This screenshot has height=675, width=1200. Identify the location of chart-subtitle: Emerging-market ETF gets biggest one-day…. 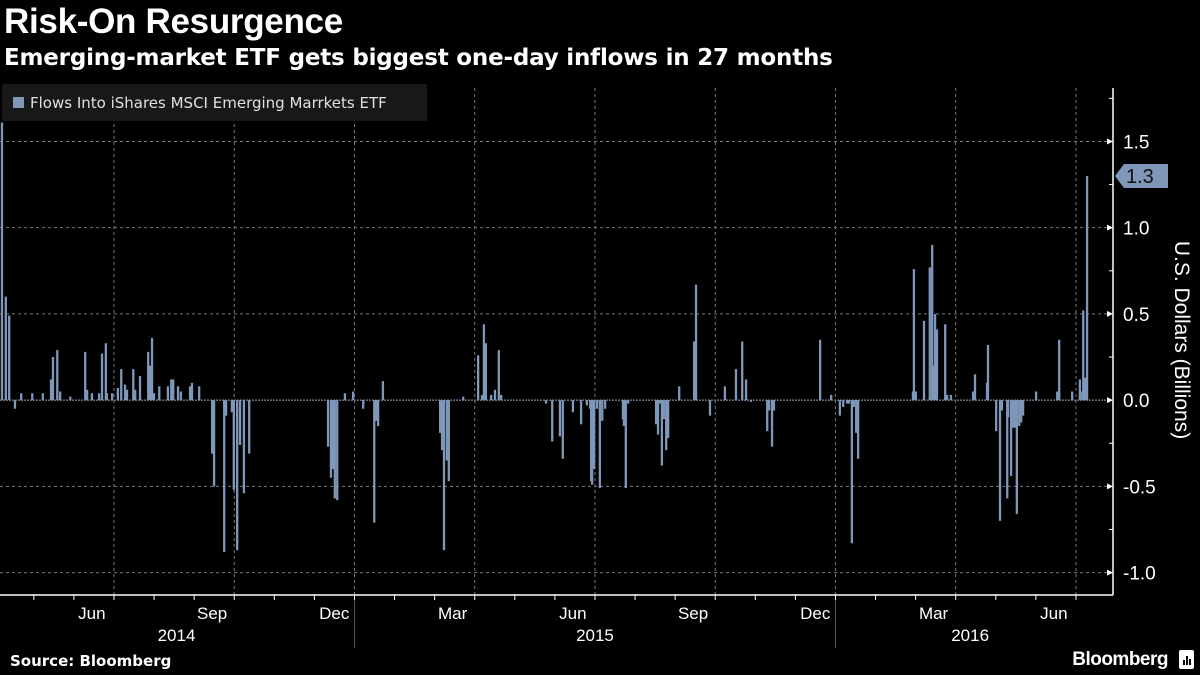
(418, 58).